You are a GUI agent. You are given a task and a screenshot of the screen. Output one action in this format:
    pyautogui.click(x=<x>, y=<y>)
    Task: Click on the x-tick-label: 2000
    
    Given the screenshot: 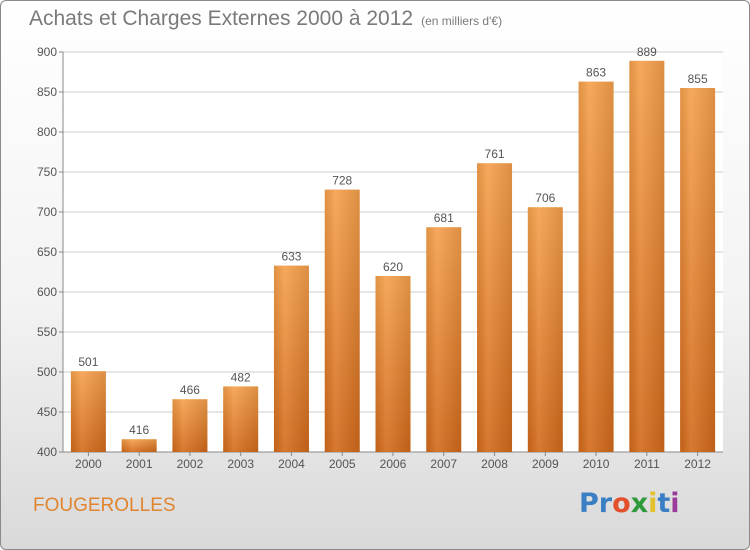 What is the action you would take?
    pyautogui.click(x=88, y=464)
    